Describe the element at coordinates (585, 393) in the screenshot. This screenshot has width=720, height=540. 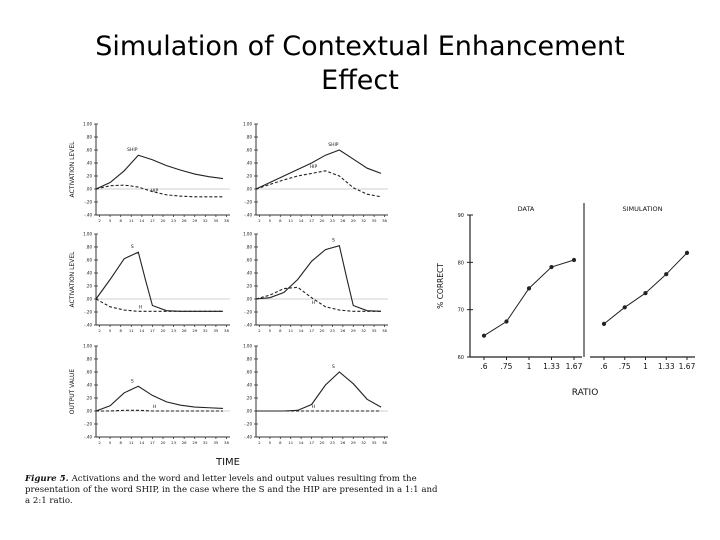
I see `x-axis-label: RATIO` at that location.